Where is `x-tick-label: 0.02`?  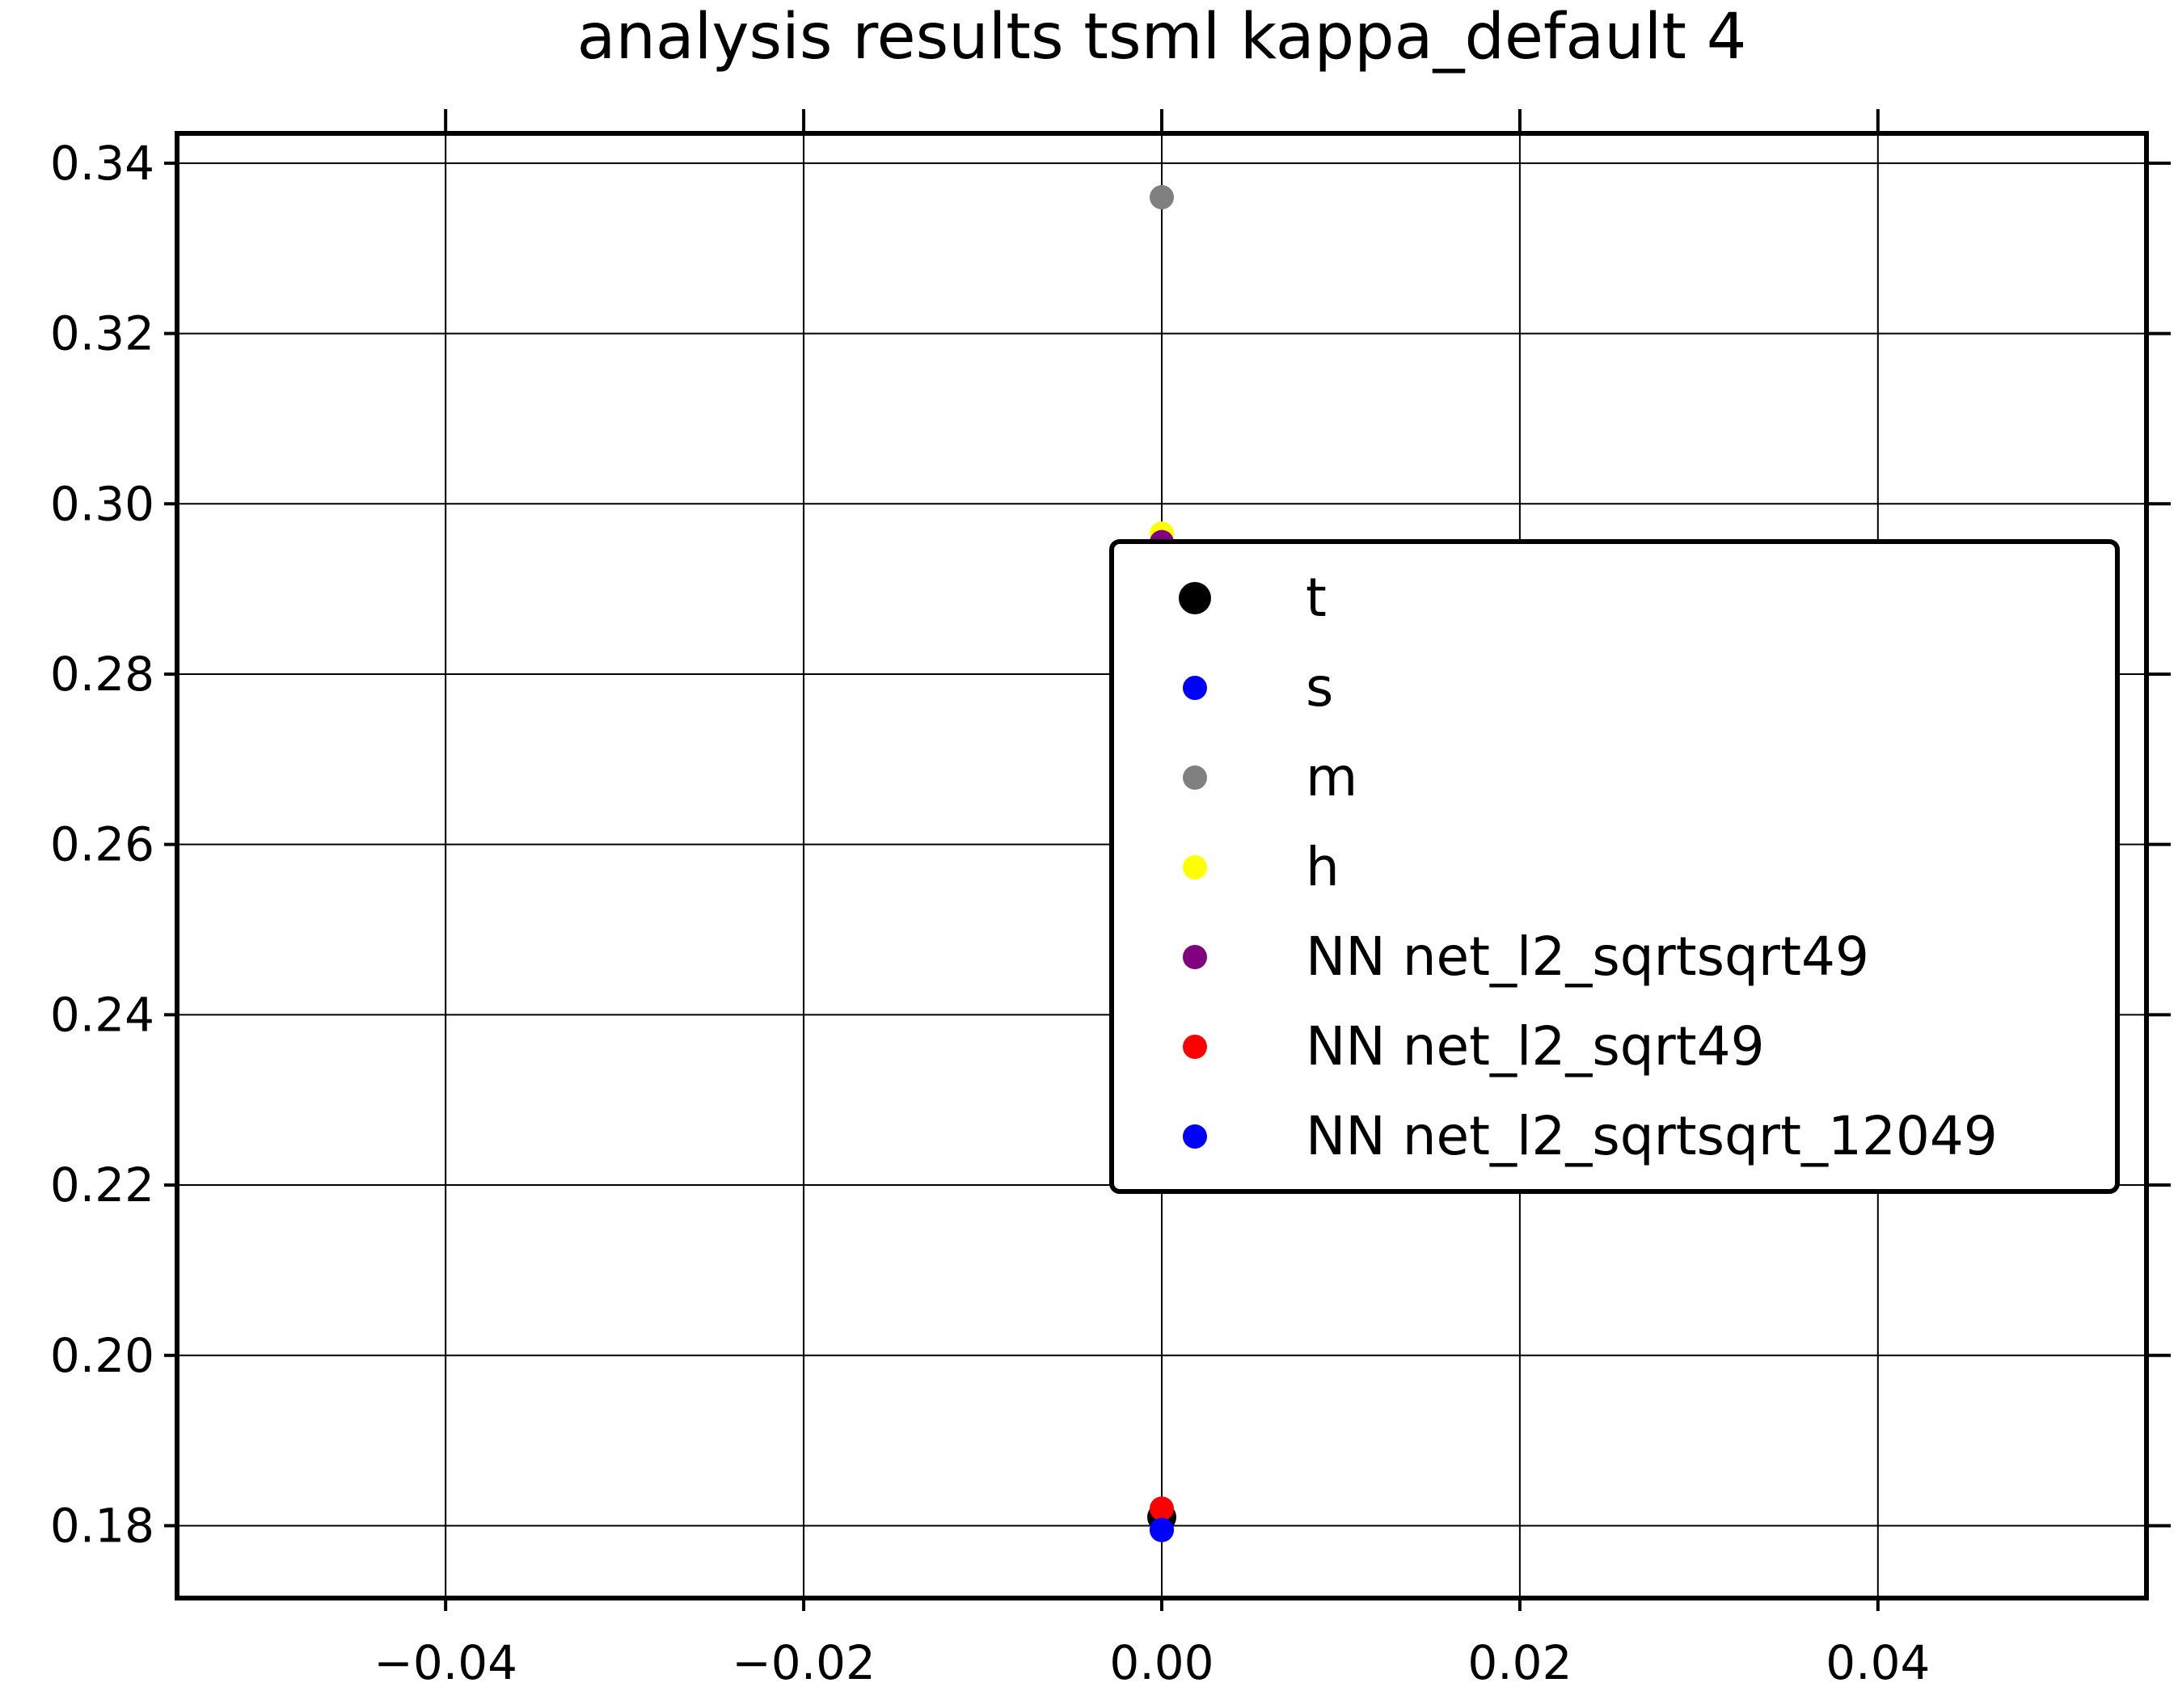
x-tick-label: 0.02 is located at coordinates (1519, 1663).